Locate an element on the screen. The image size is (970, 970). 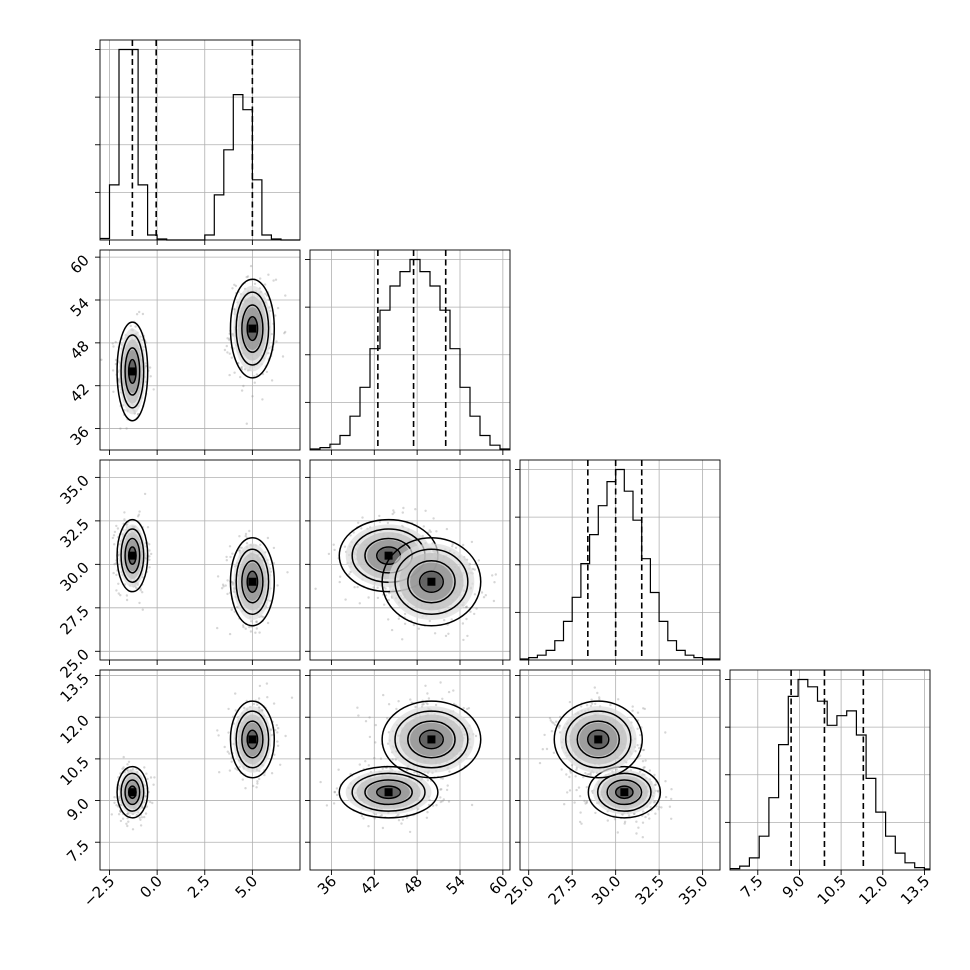
panel-frame is located at coordinates (200, 140).